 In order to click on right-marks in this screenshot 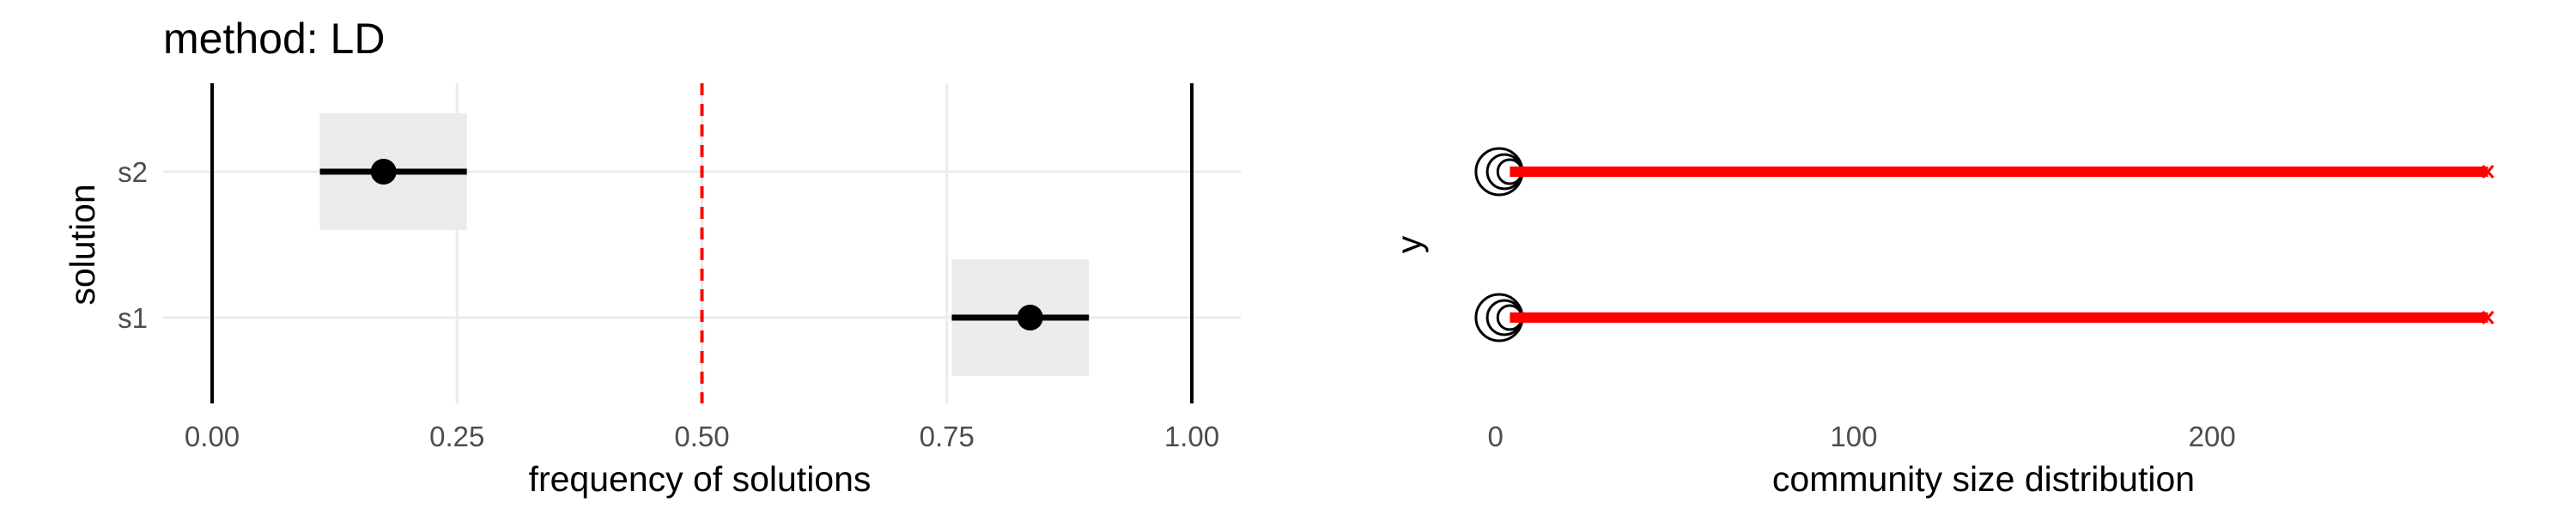, I will do `click(1984, 244)`.